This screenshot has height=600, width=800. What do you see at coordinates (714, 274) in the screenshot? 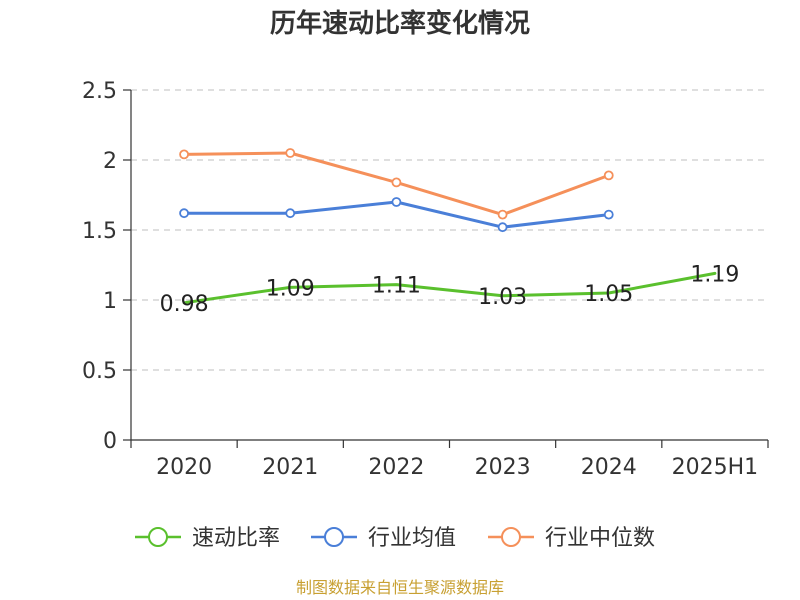
I see `data-label: 1.19` at bounding box center [714, 274].